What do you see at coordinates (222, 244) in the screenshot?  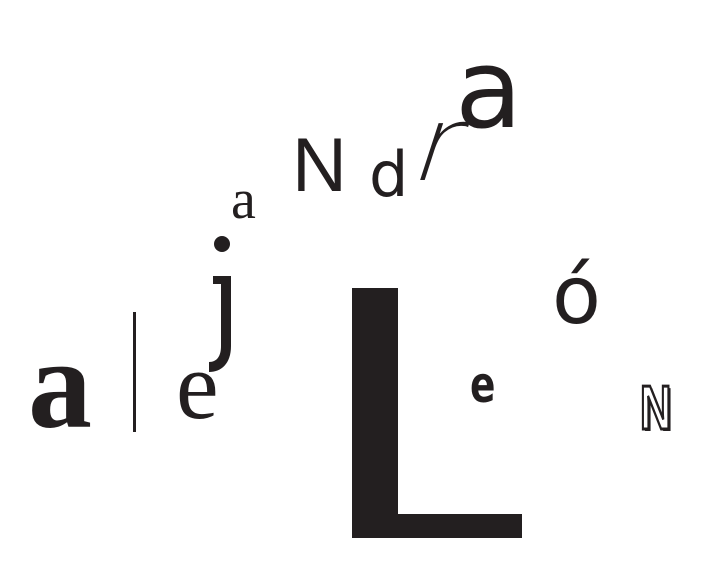 I see `letter-j-dot` at bounding box center [222, 244].